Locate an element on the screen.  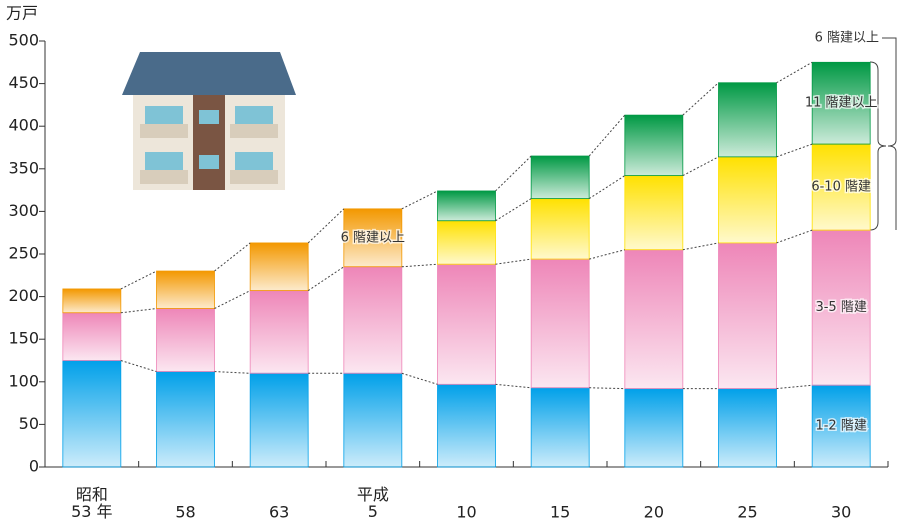
house-illustration is located at coordinates (209, 121).